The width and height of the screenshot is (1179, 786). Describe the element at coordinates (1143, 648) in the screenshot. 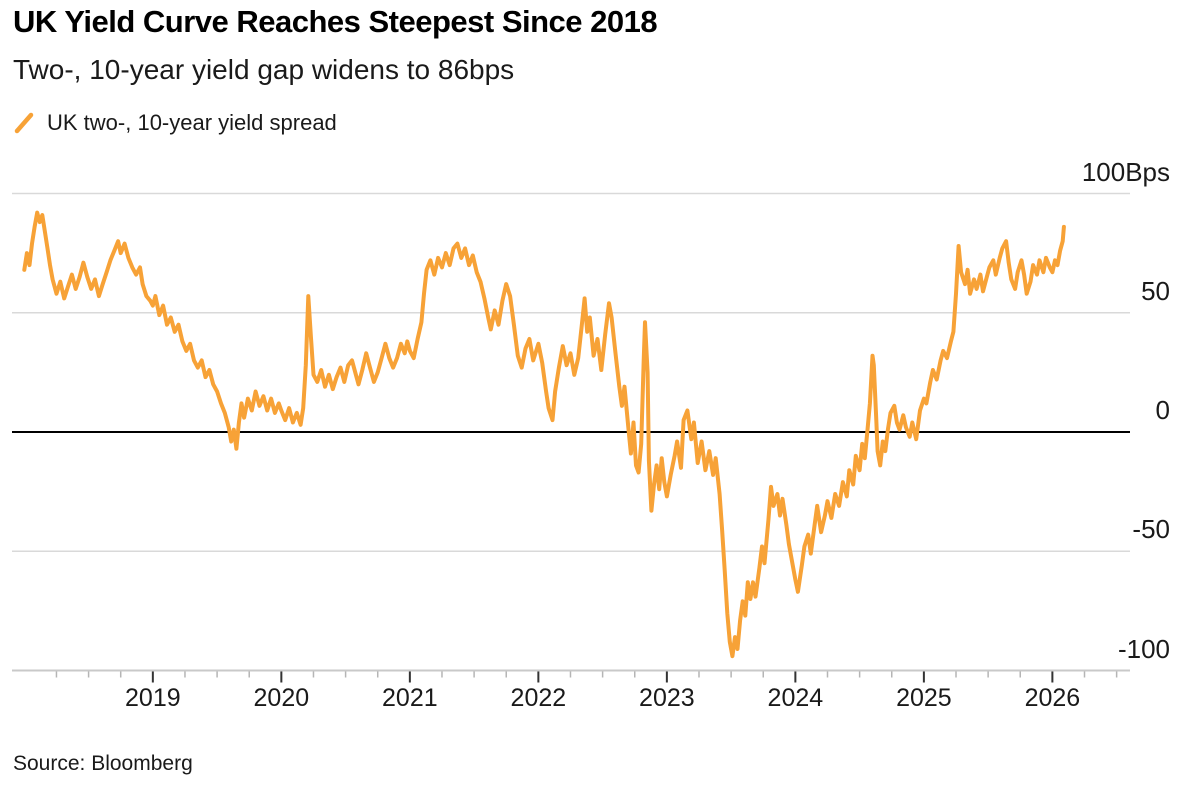

I see `y-axis-label--100: -100` at that location.